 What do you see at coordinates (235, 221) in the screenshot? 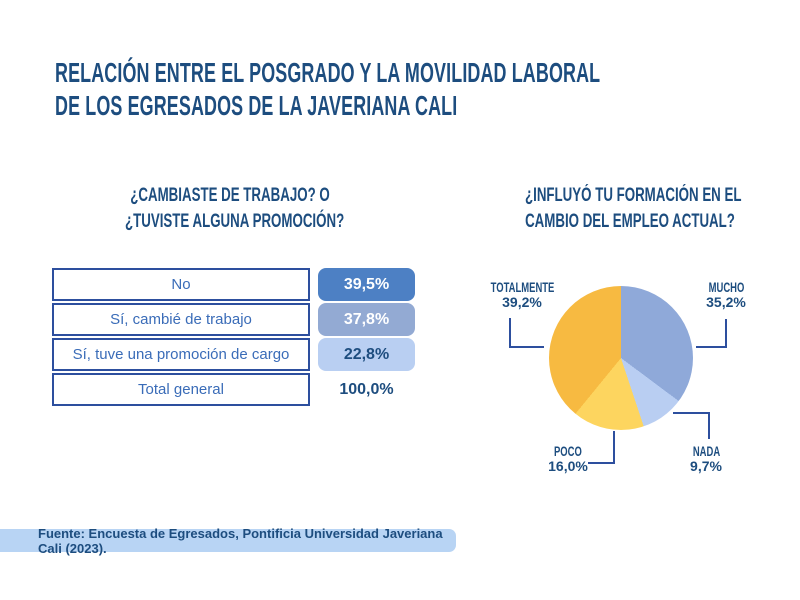
I see `left-question-line2: ¿TUVISTE ALGUNA PROMOCIÓN?` at bounding box center [235, 221].